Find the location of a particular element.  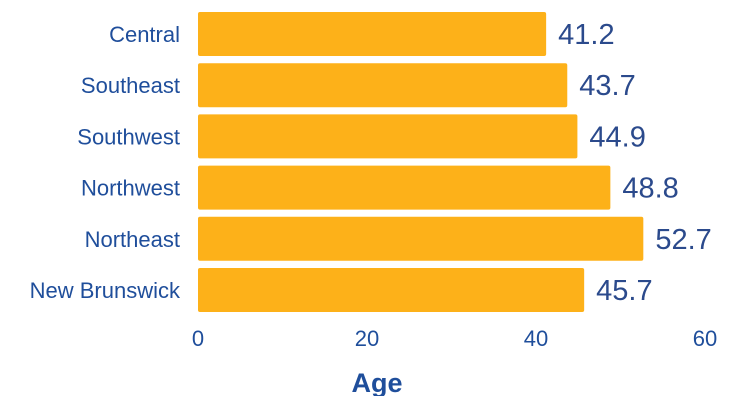

category-label: New Brunswick is located at coordinates (105, 290).